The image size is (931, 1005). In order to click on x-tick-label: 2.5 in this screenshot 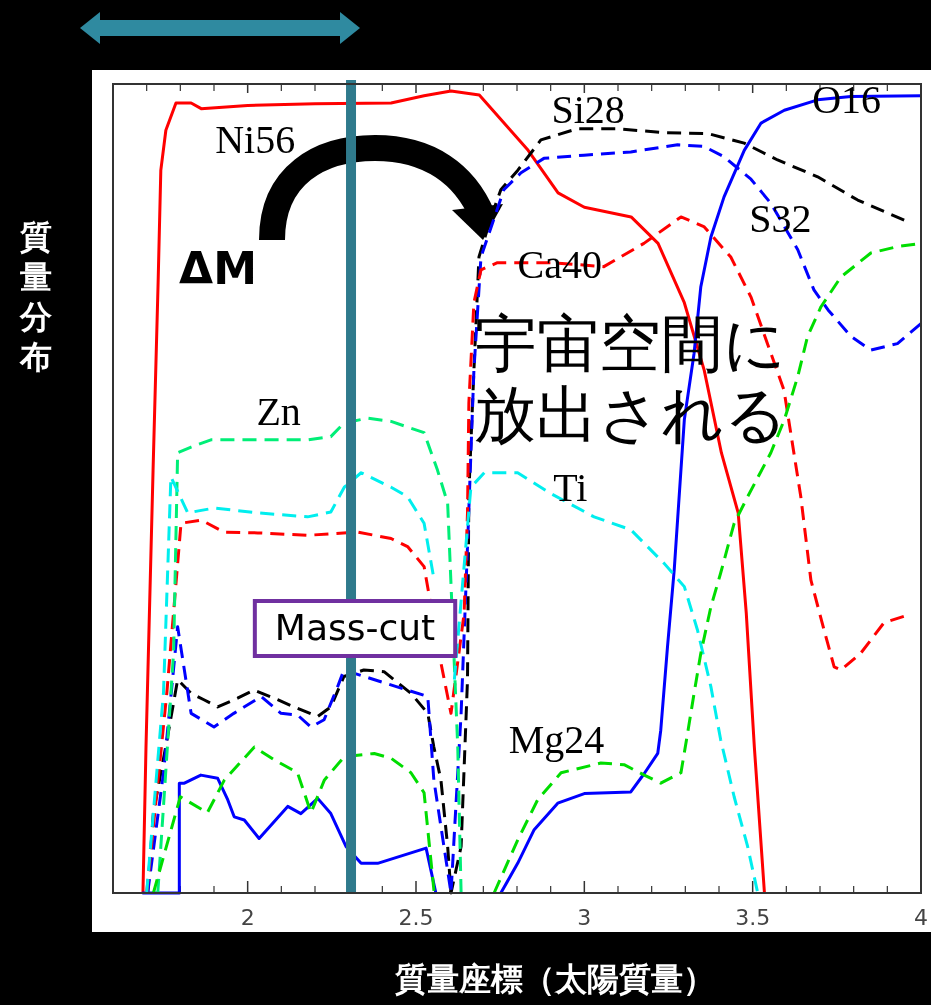, I will do `click(416, 917)`.